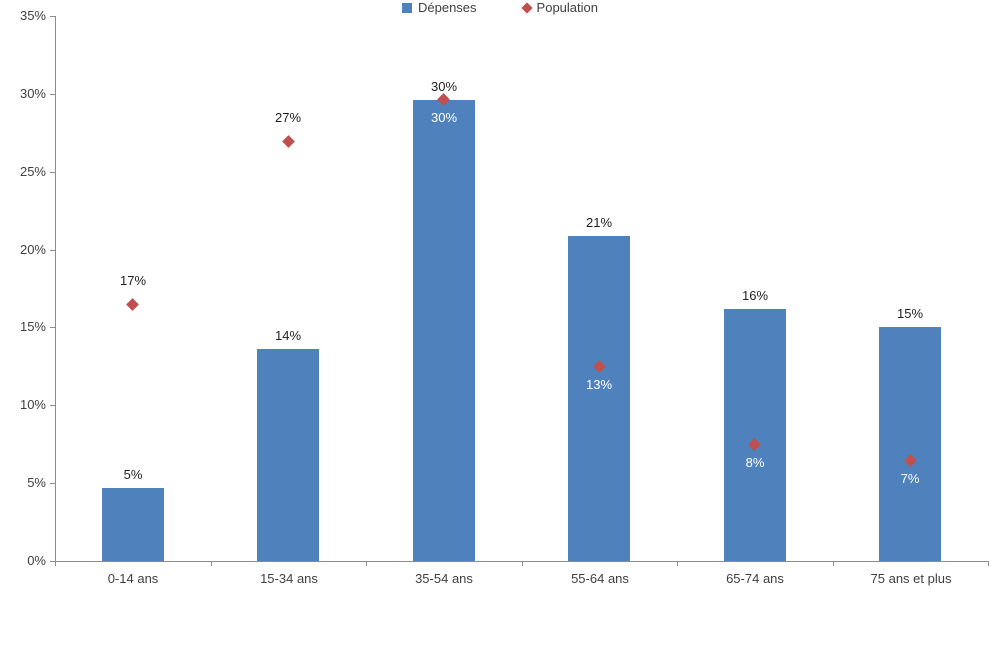 The width and height of the screenshot is (1000, 663). Describe the element at coordinates (444, 117) in the screenshot. I see `population-value-label: 30%` at that location.